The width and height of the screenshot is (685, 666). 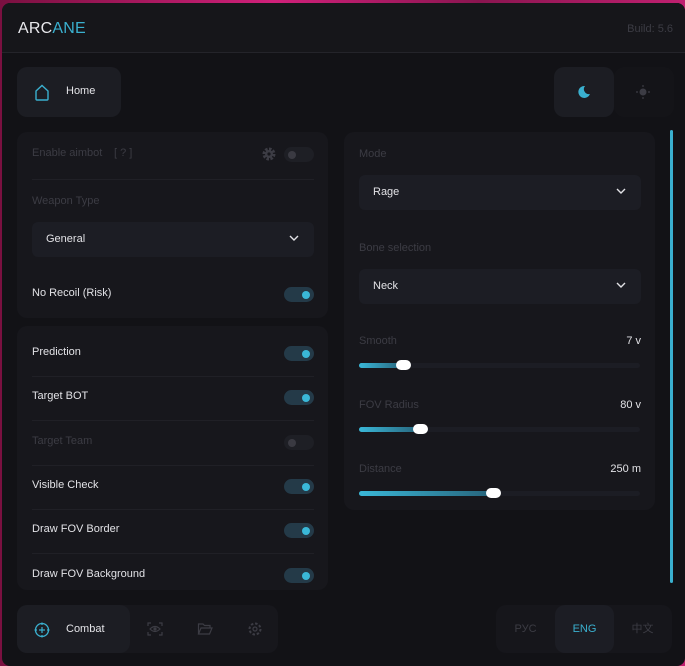 What do you see at coordinates (69, 28) in the screenshot?
I see `logo-accent-text: ANE` at bounding box center [69, 28].